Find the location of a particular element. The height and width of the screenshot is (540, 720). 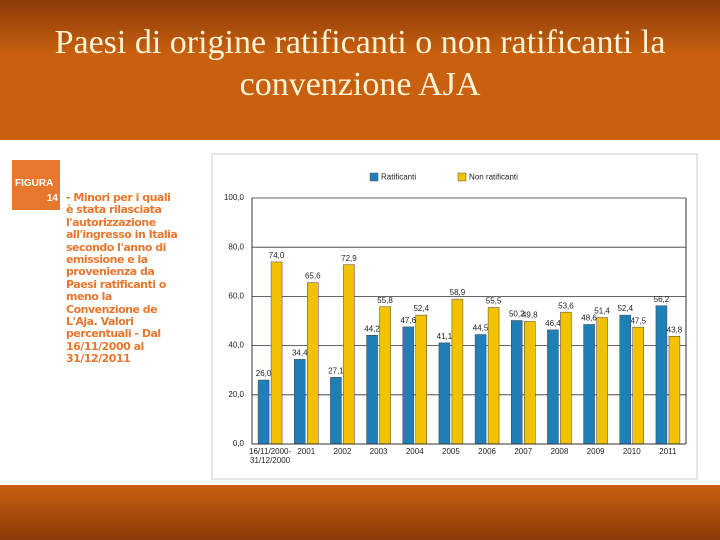

x-tick-wrap: 2004 is located at coordinates (414, 451).